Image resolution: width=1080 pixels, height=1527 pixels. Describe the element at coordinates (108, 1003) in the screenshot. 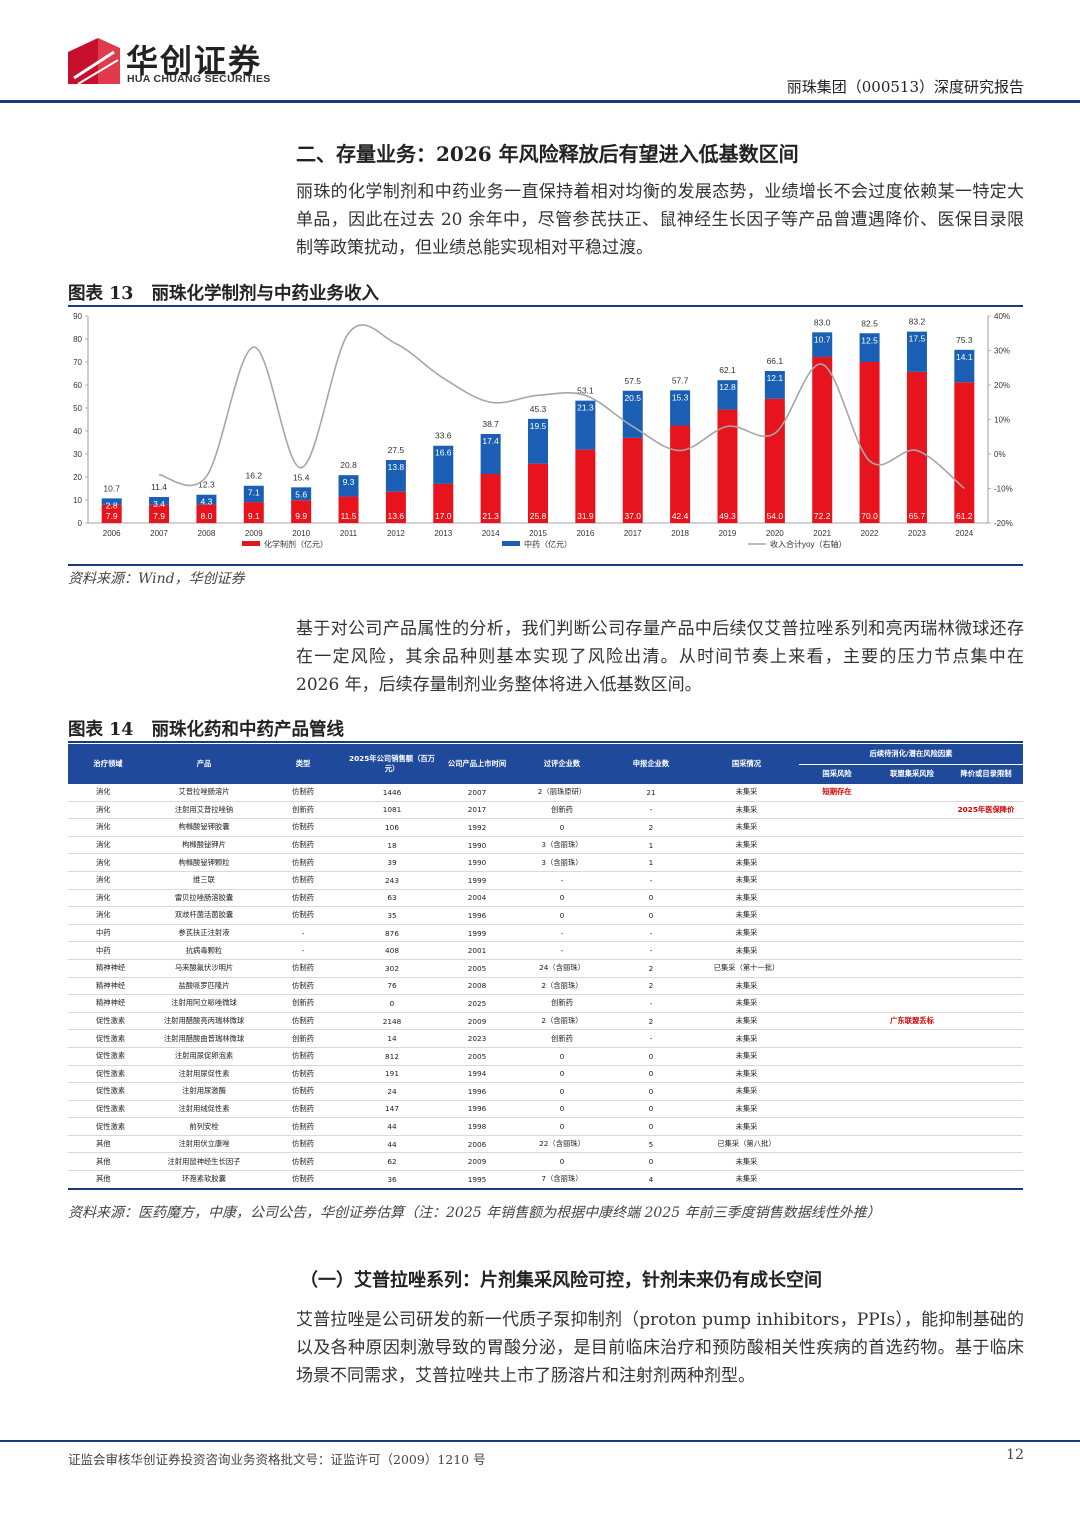

I see `table-cell-area: 精神神经` at that location.